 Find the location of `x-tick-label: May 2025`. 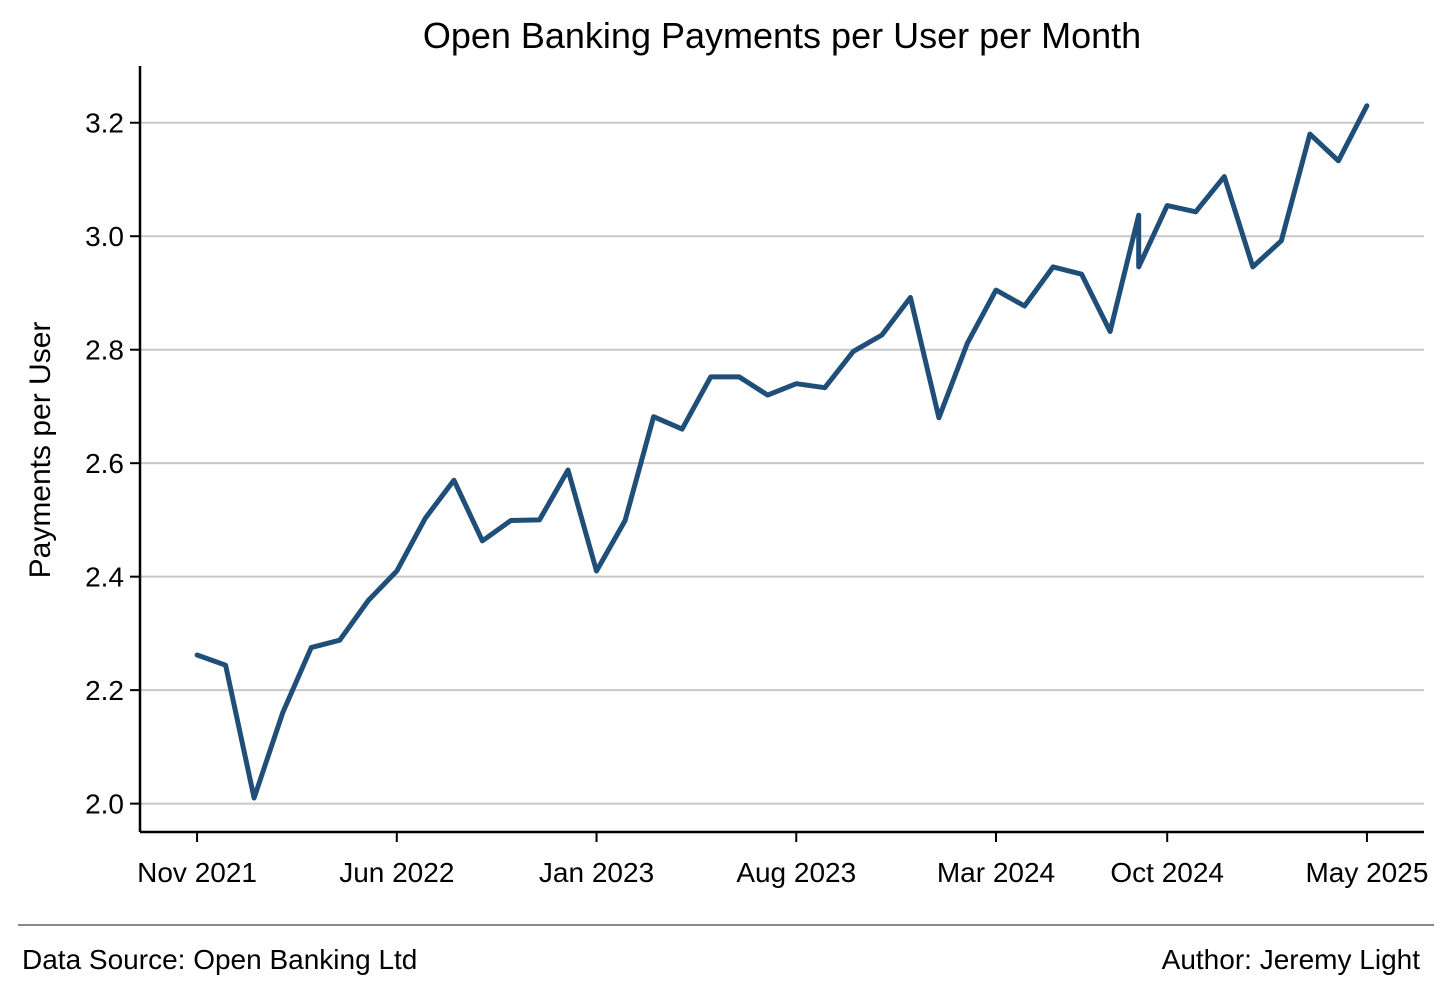

x-tick-label: May 2025 is located at coordinates (1366, 872).